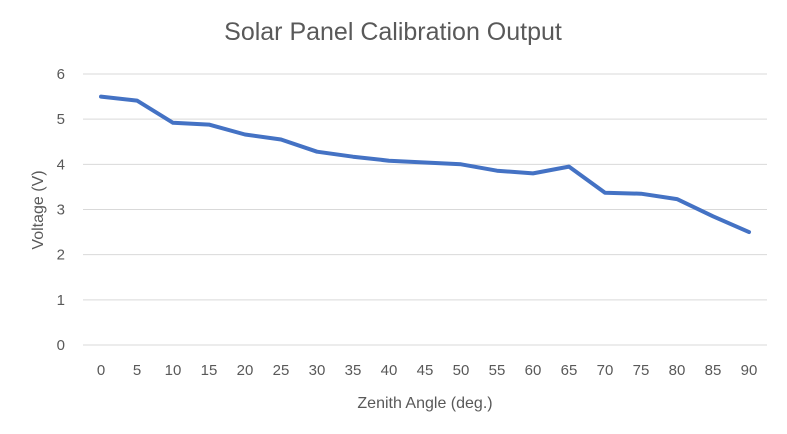 This screenshot has height=434, width=787. I want to click on y-tick-label: 5, so click(61, 119).